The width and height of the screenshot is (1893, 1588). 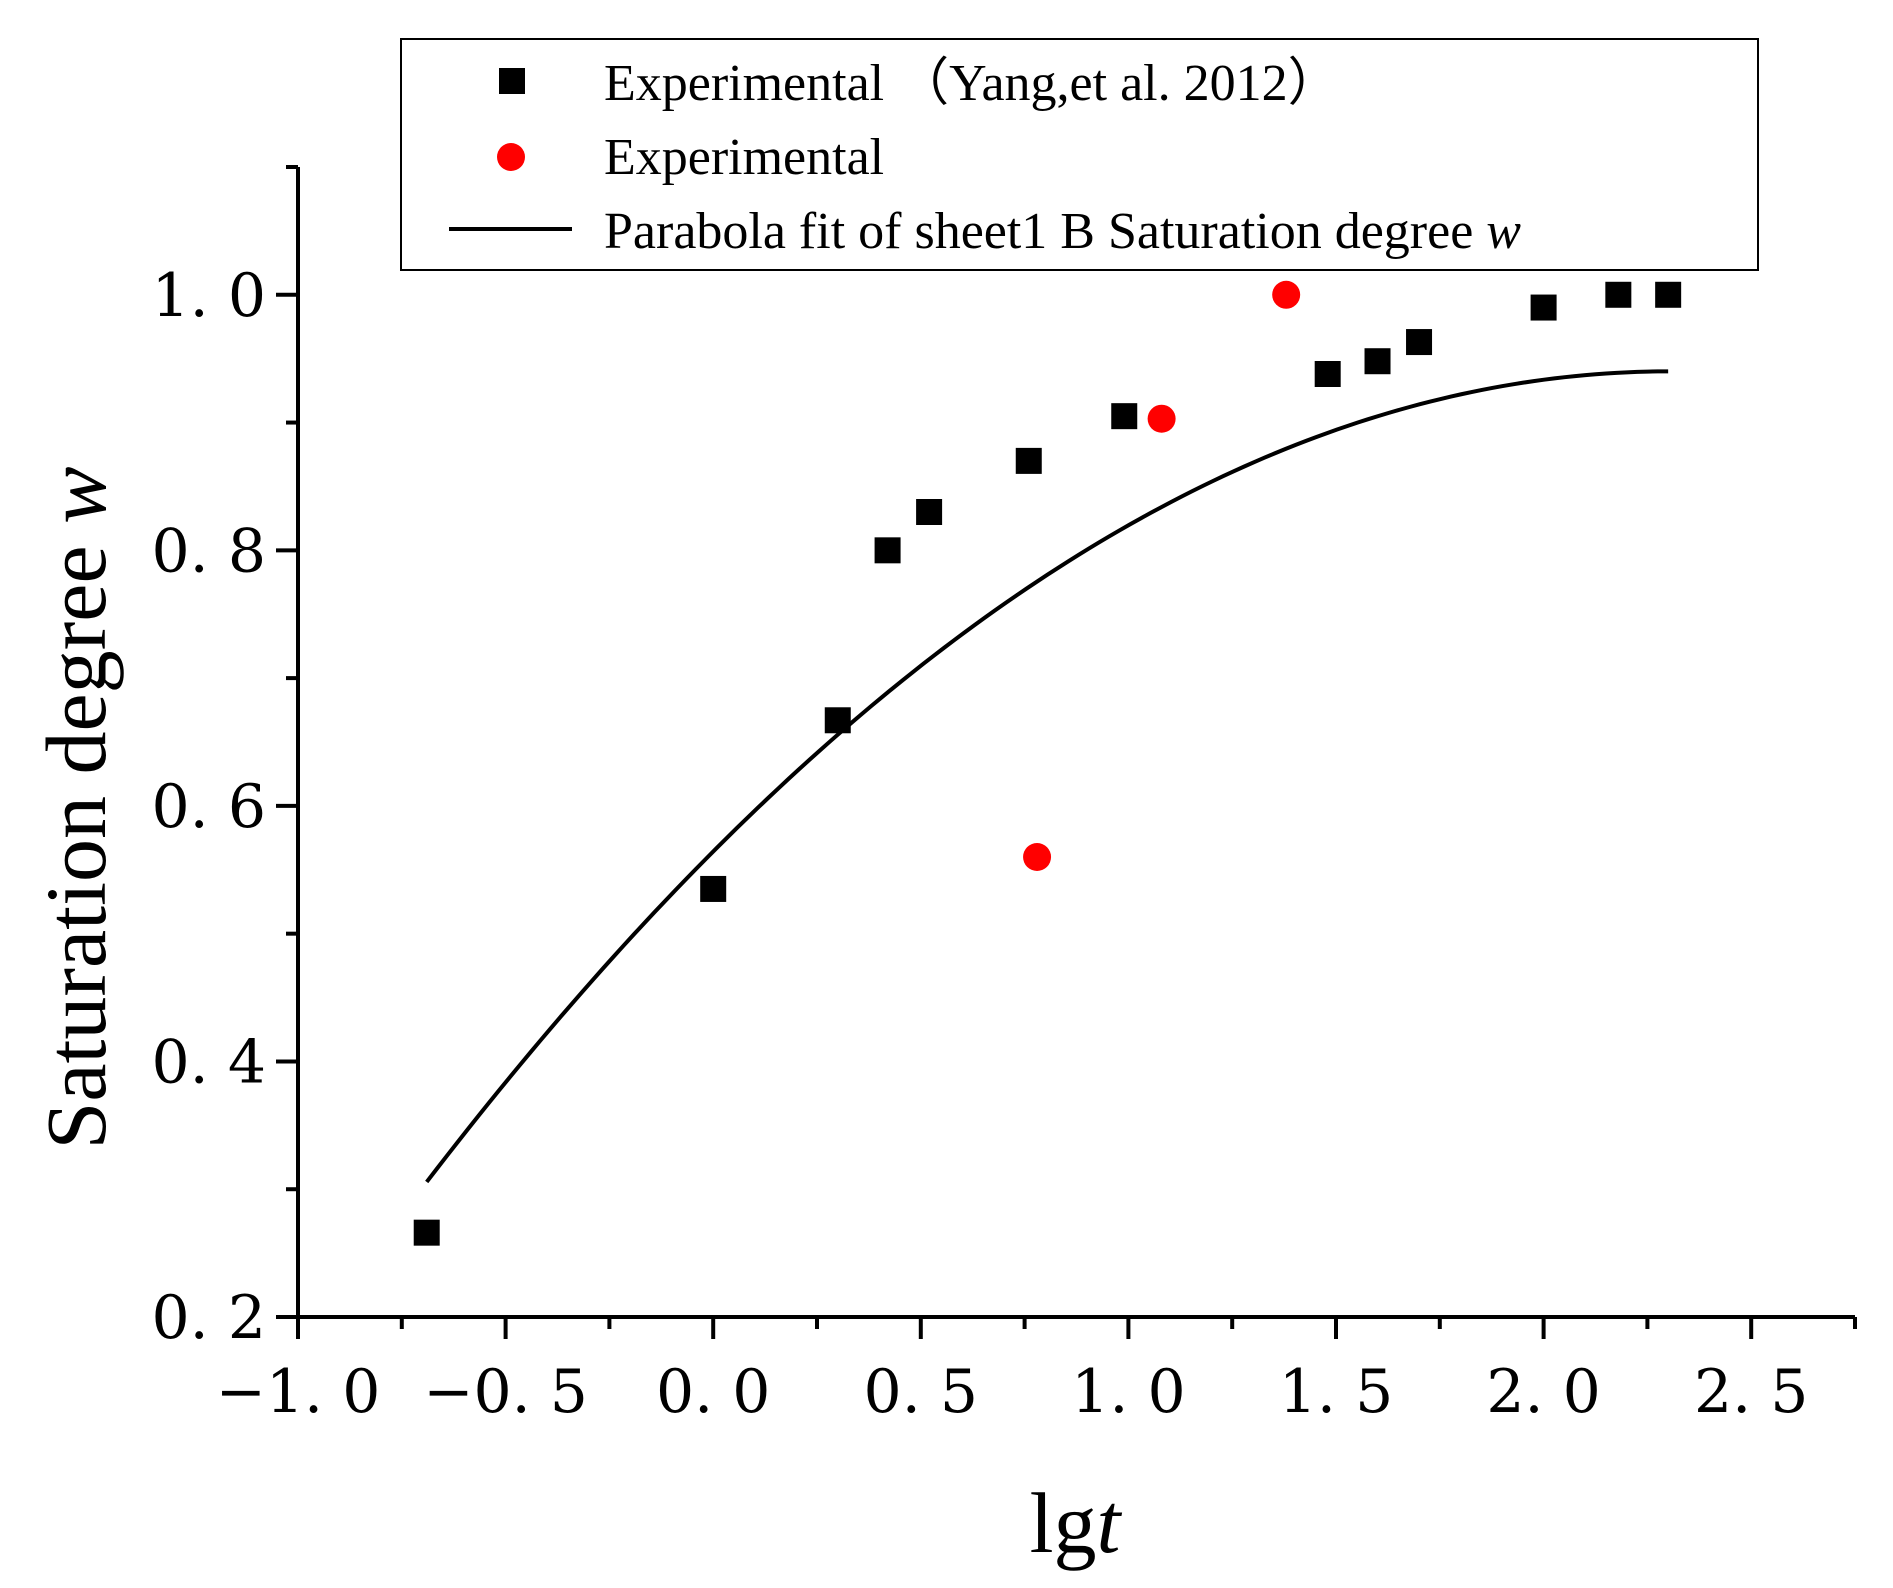 What do you see at coordinates (1751, 1392) in the screenshot?
I see `x-tick-label: 2. 5` at bounding box center [1751, 1392].